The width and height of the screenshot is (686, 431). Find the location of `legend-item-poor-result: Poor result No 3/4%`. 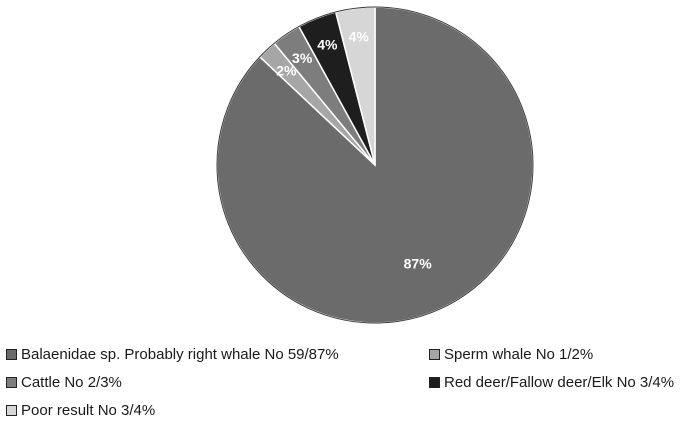

legend-item-poor-result: Poor result No 3/4% is located at coordinates (80, 410).